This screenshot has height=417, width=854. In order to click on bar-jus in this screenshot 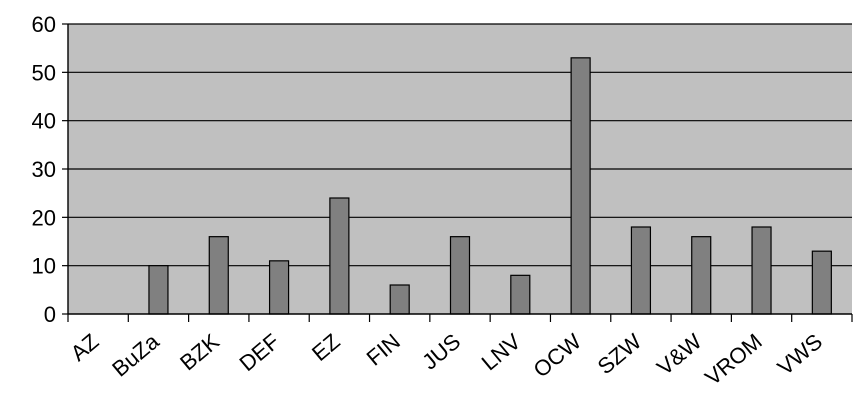, I will do `click(460, 275)`.